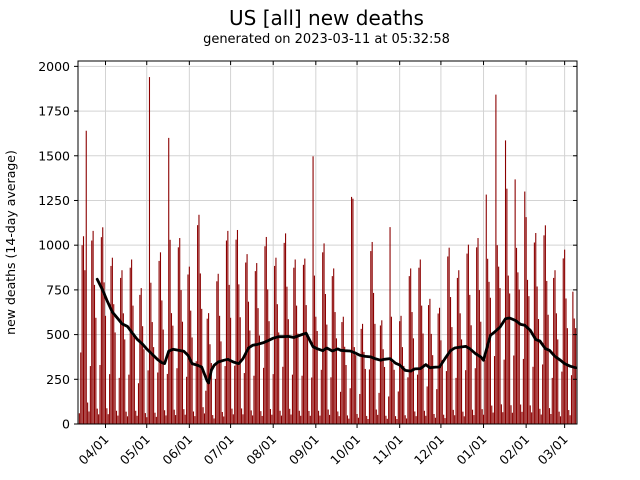 Image resolution: width=640 pixels, height=480 pixels. What do you see at coordinates (261, 450) in the screenshot?
I see `x-tick-label: 08/01` at bounding box center [261, 450].